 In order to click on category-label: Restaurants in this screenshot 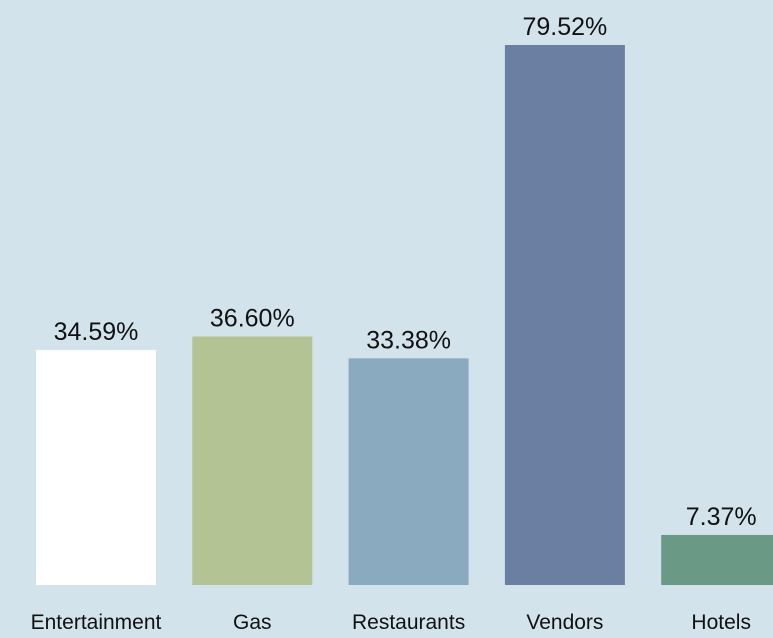, I will do `click(408, 622)`.